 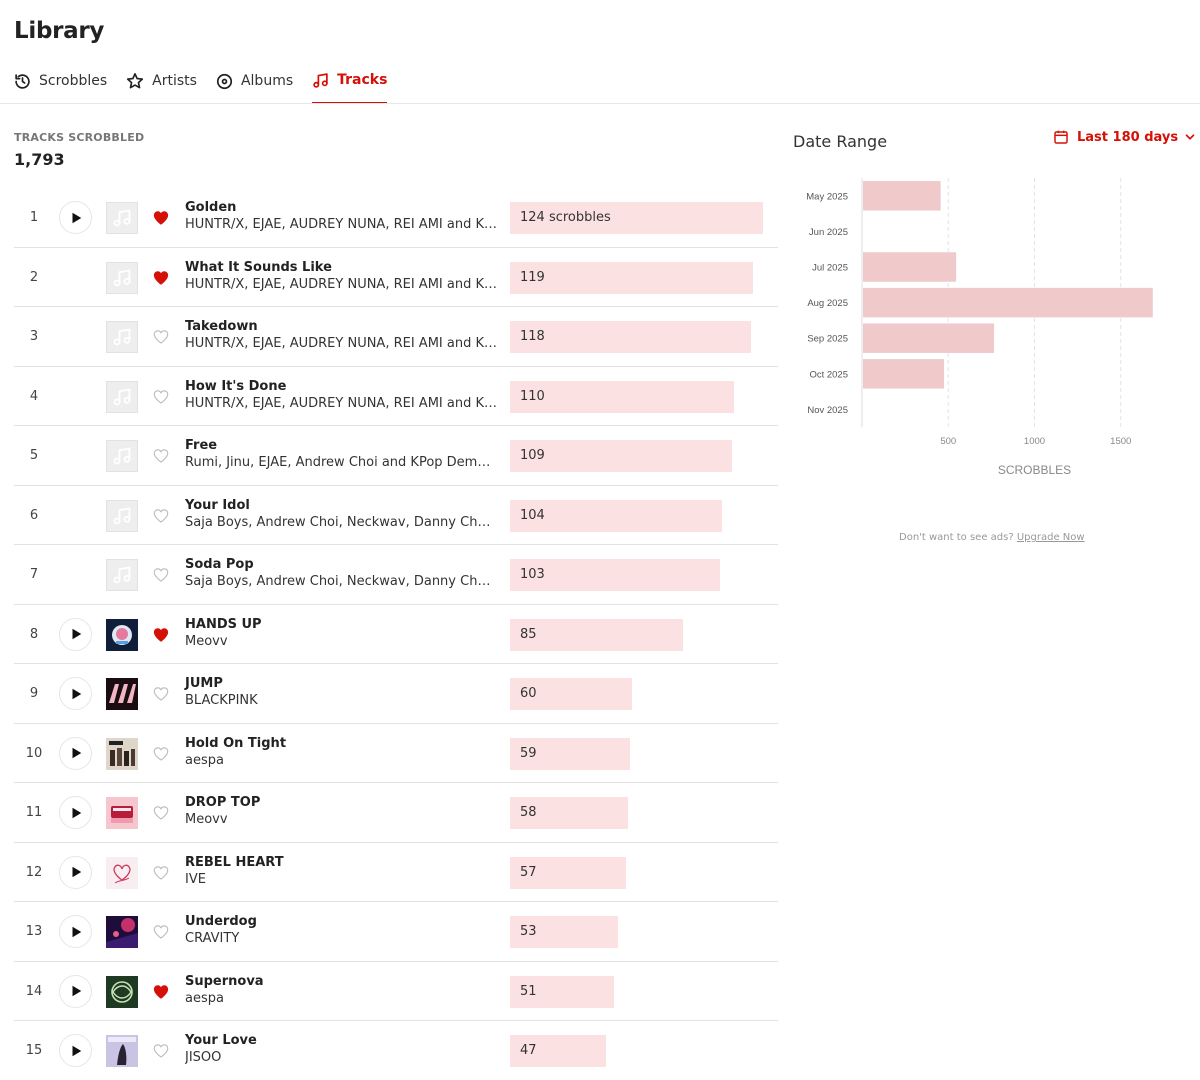 What do you see at coordinates (221, 1040) in the screenshot?
I see `track-name-link: Your Love` at bounding box center [221, 1040].